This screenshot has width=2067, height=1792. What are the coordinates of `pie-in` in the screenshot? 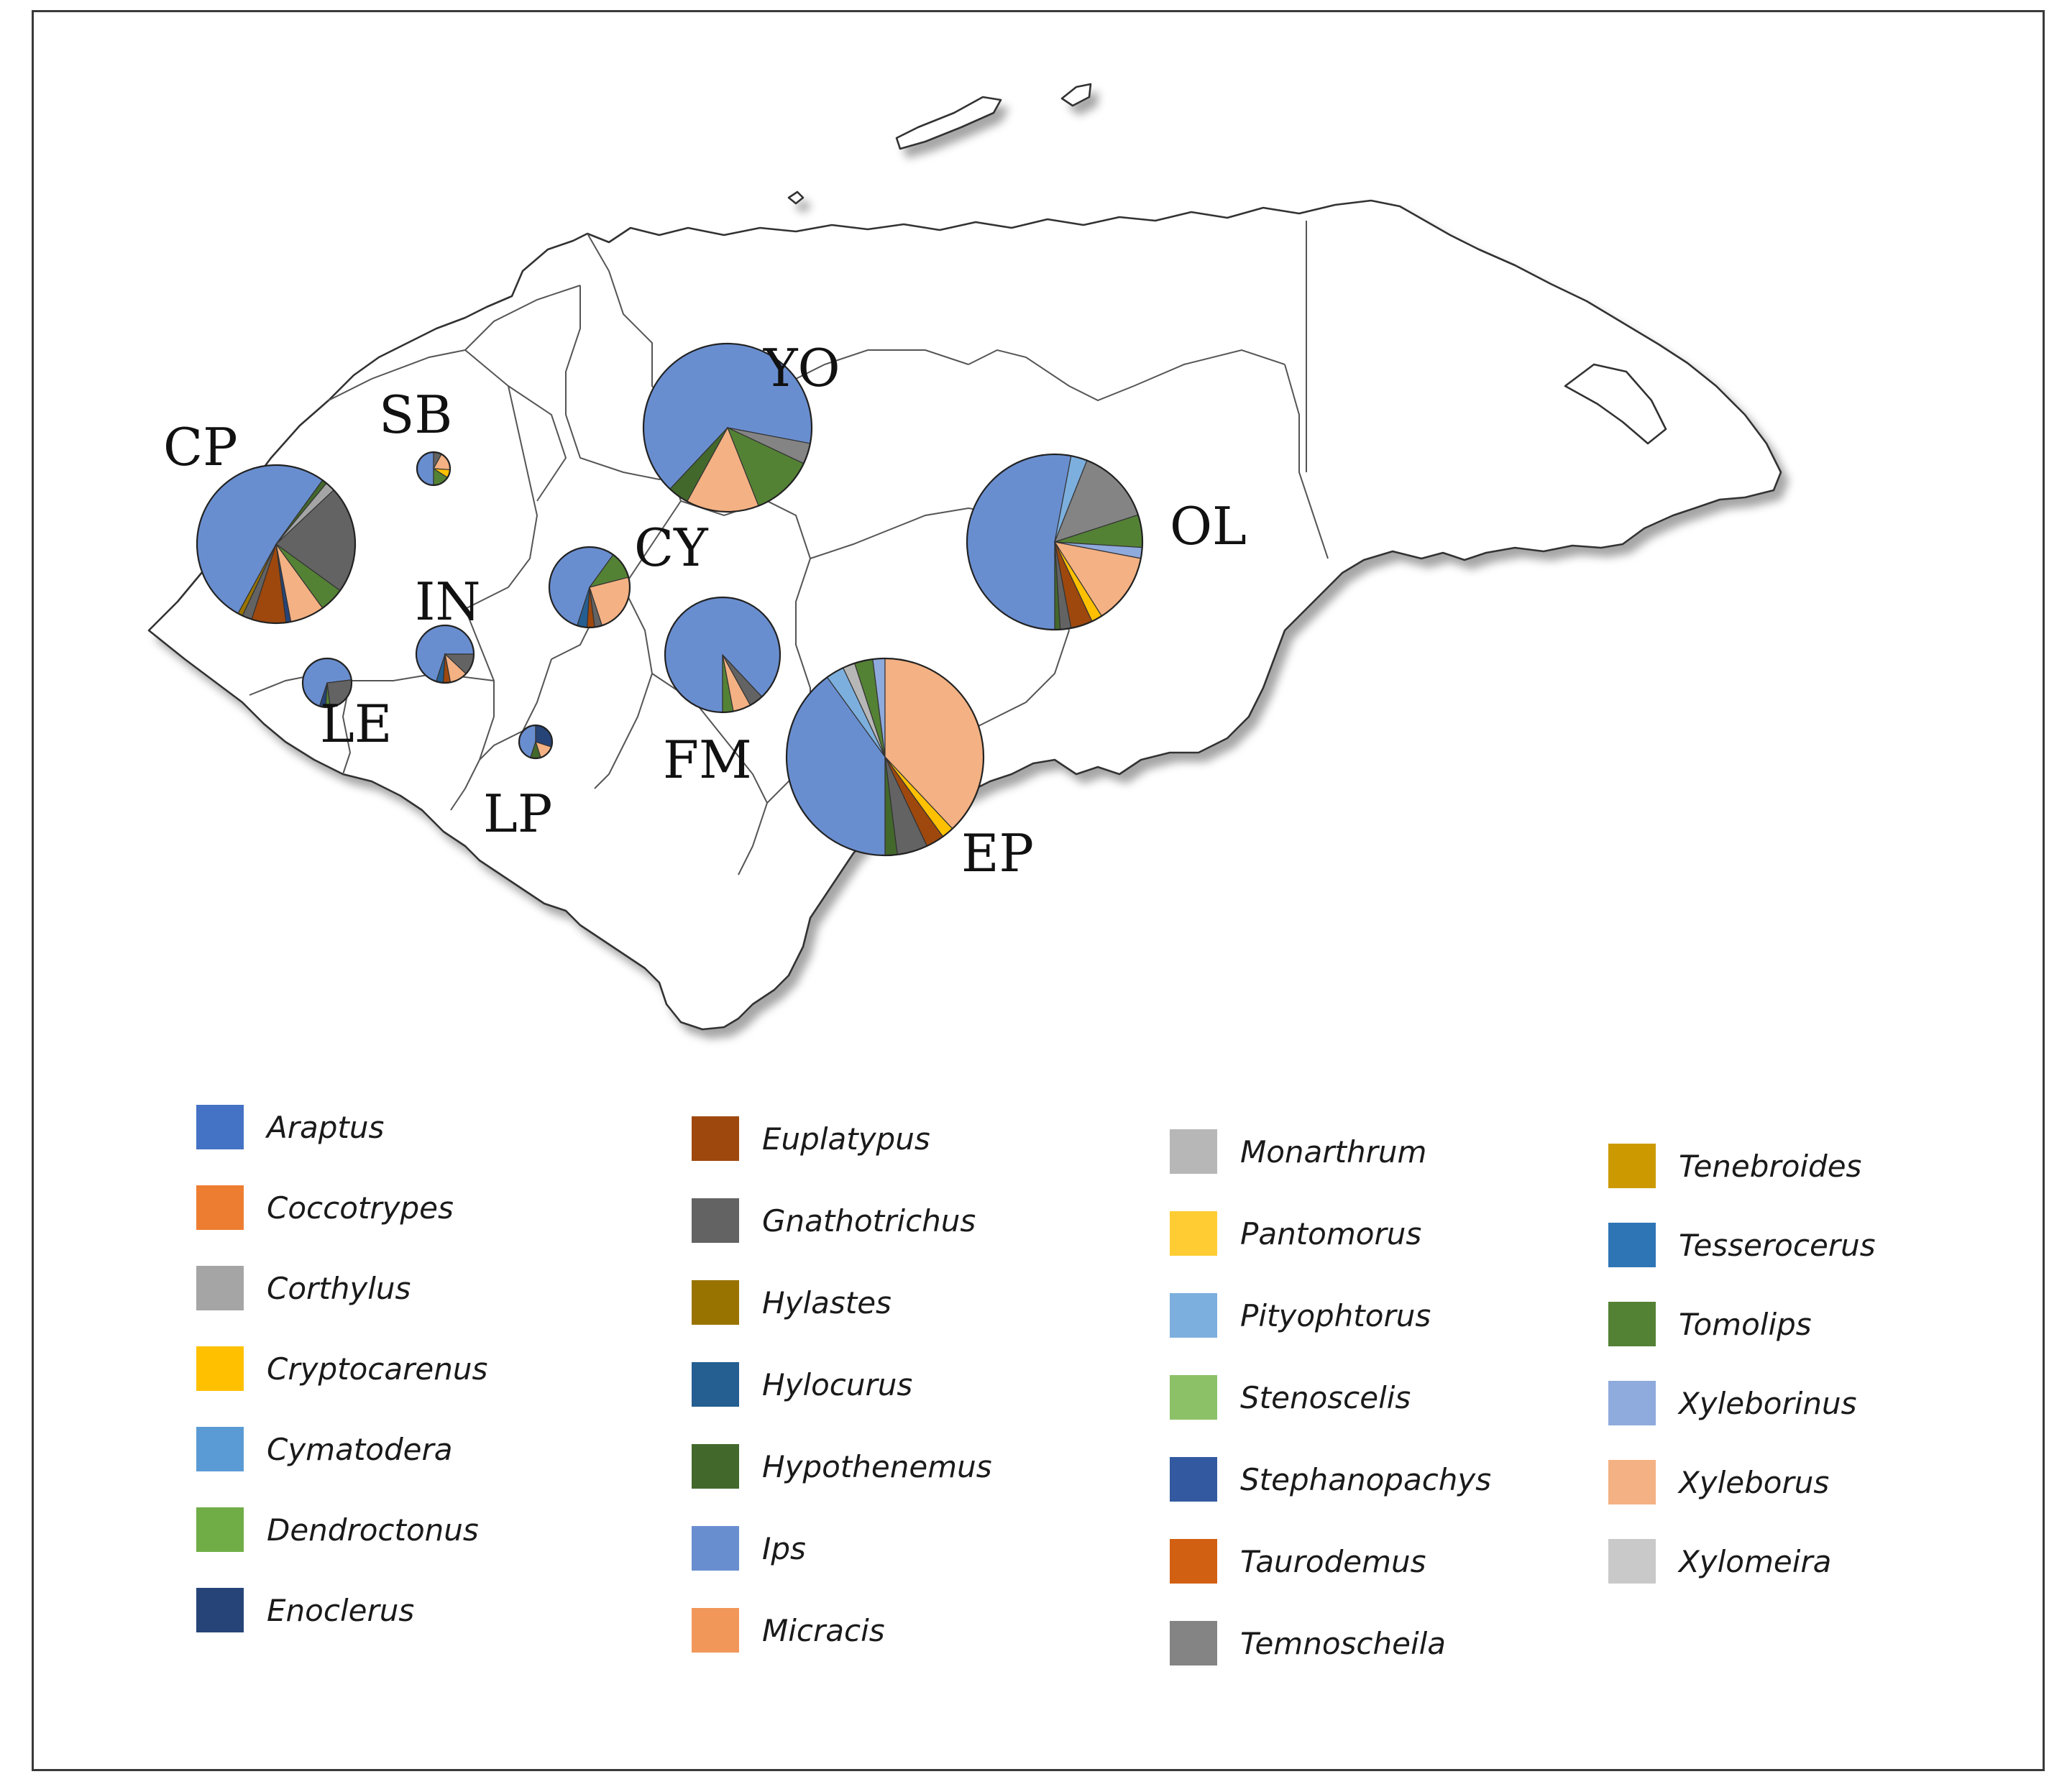 It's located at (445, 654).